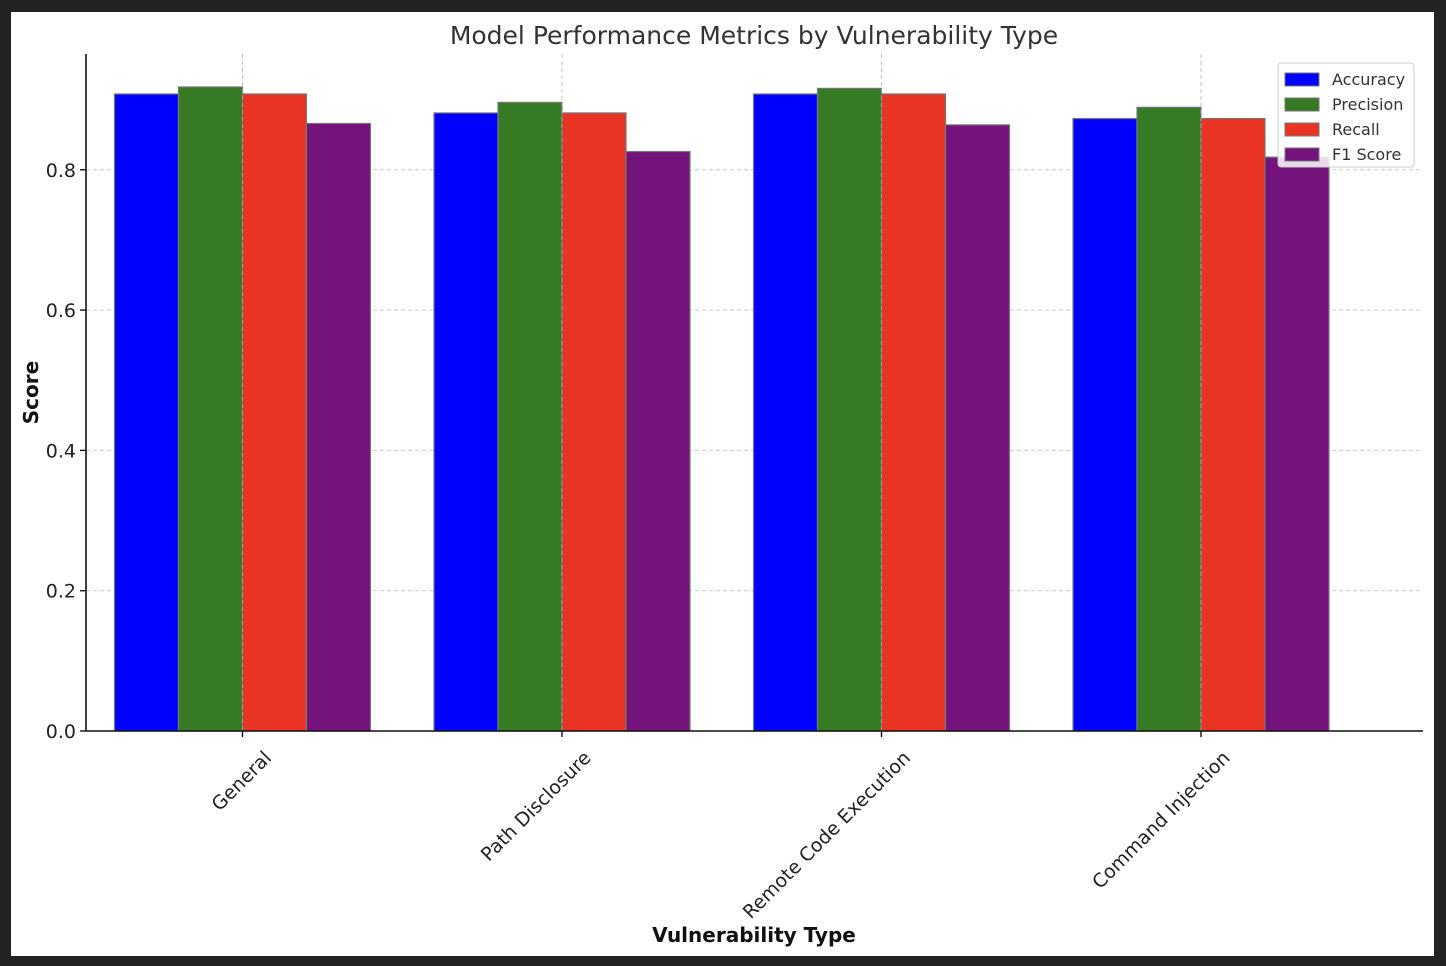  I want to click on y-tick-label-1: 0.2, so click(61, 592).